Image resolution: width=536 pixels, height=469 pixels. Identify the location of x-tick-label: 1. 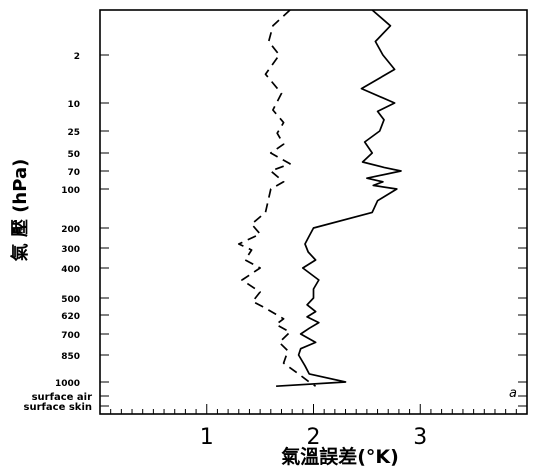
(207, 437).